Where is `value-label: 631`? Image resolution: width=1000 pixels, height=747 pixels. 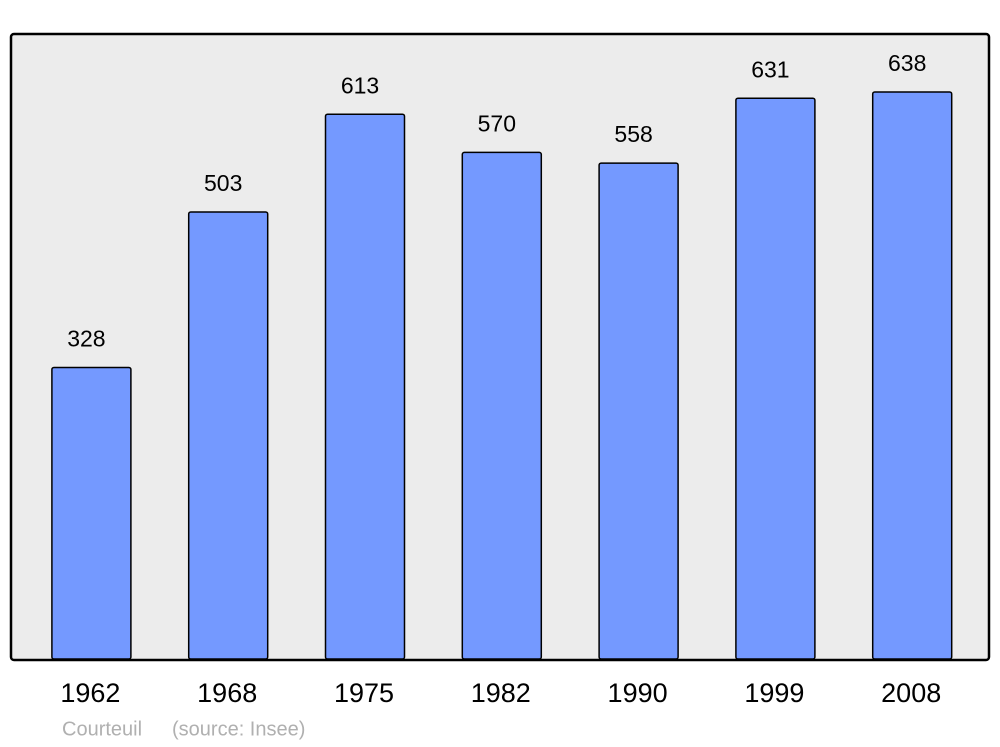
value-label: 631 is located at coordinates (770, 69).